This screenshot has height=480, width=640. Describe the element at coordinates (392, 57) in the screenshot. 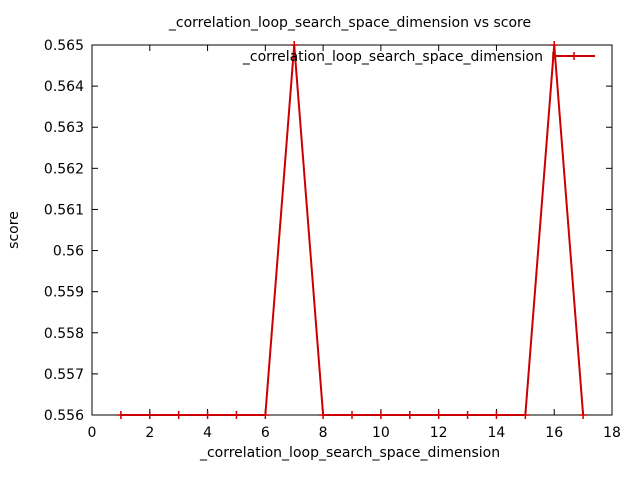

I see `legend-label: _correlation_loop_search_space_dimension` at that location.